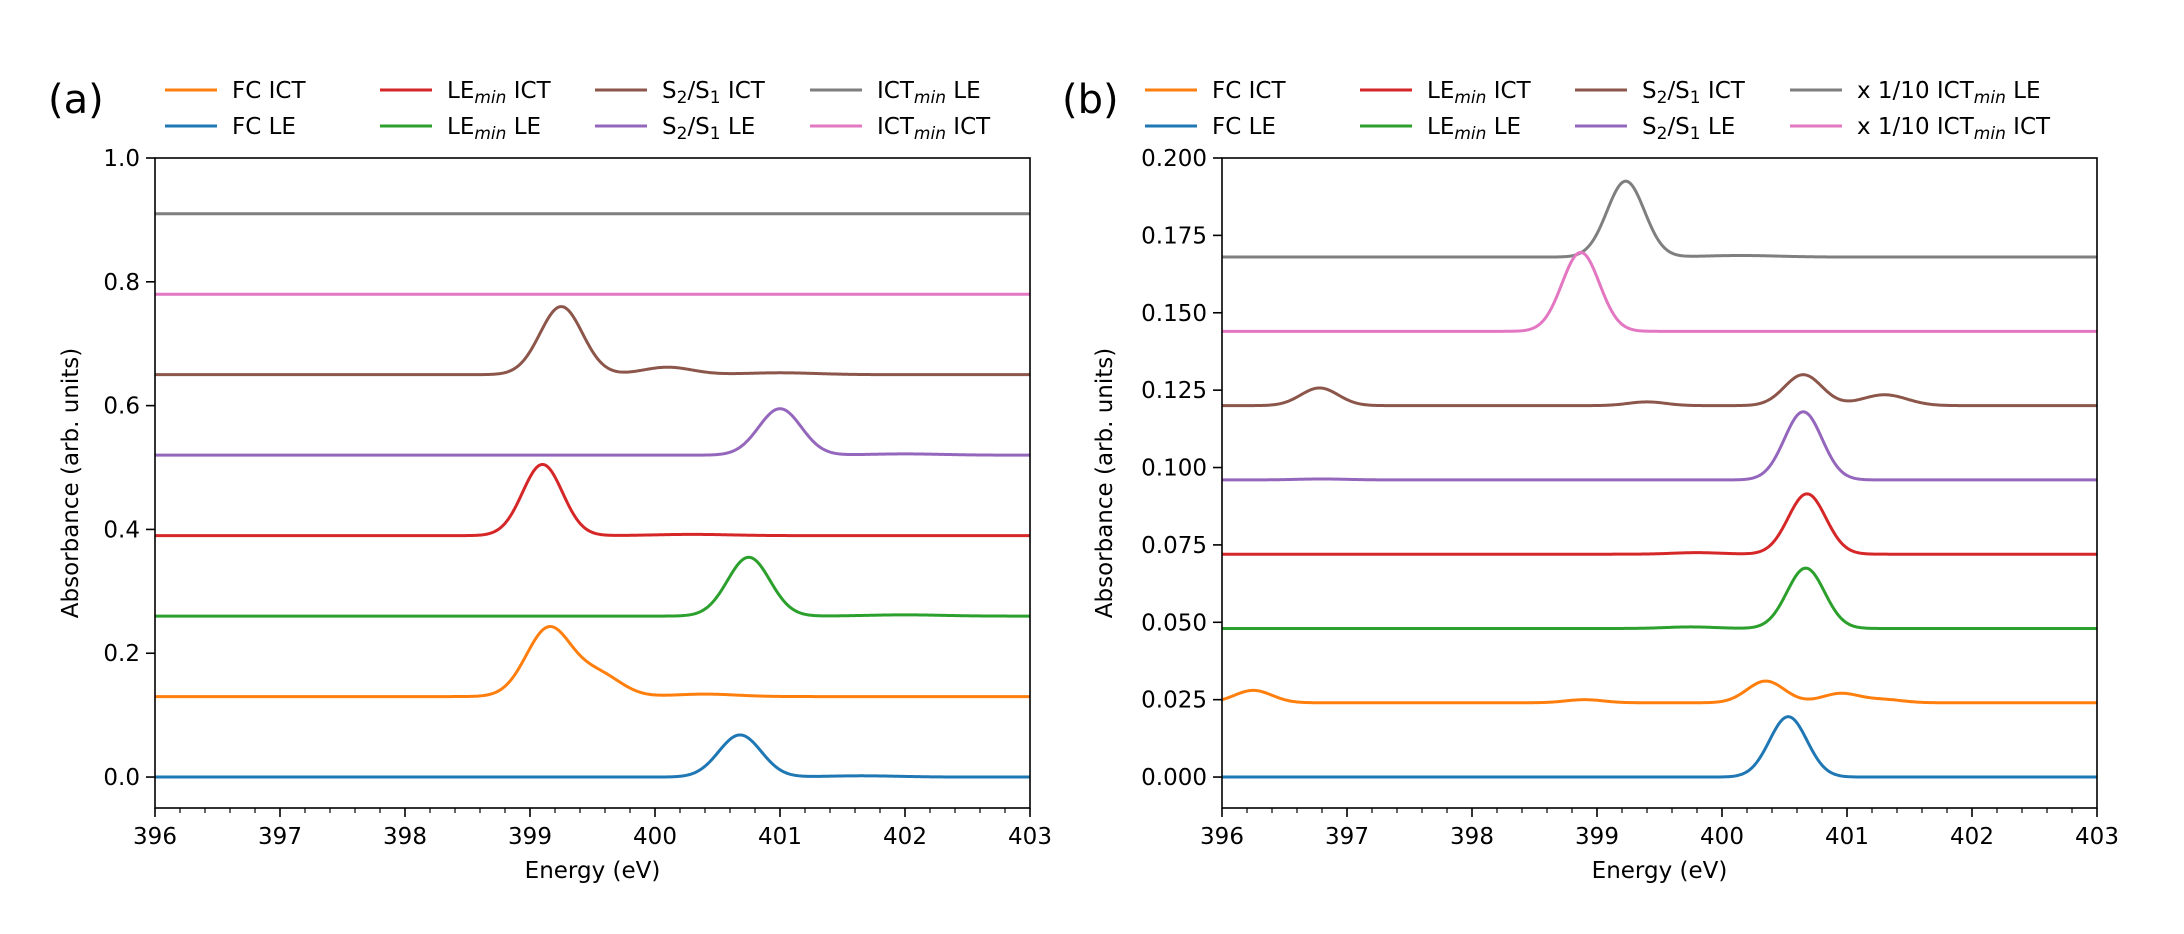  What do you see at coordinates (121, 159) in the screenshot?
I see `panel-a-ytick-label: 1.0` at bounding box center [121, 159].